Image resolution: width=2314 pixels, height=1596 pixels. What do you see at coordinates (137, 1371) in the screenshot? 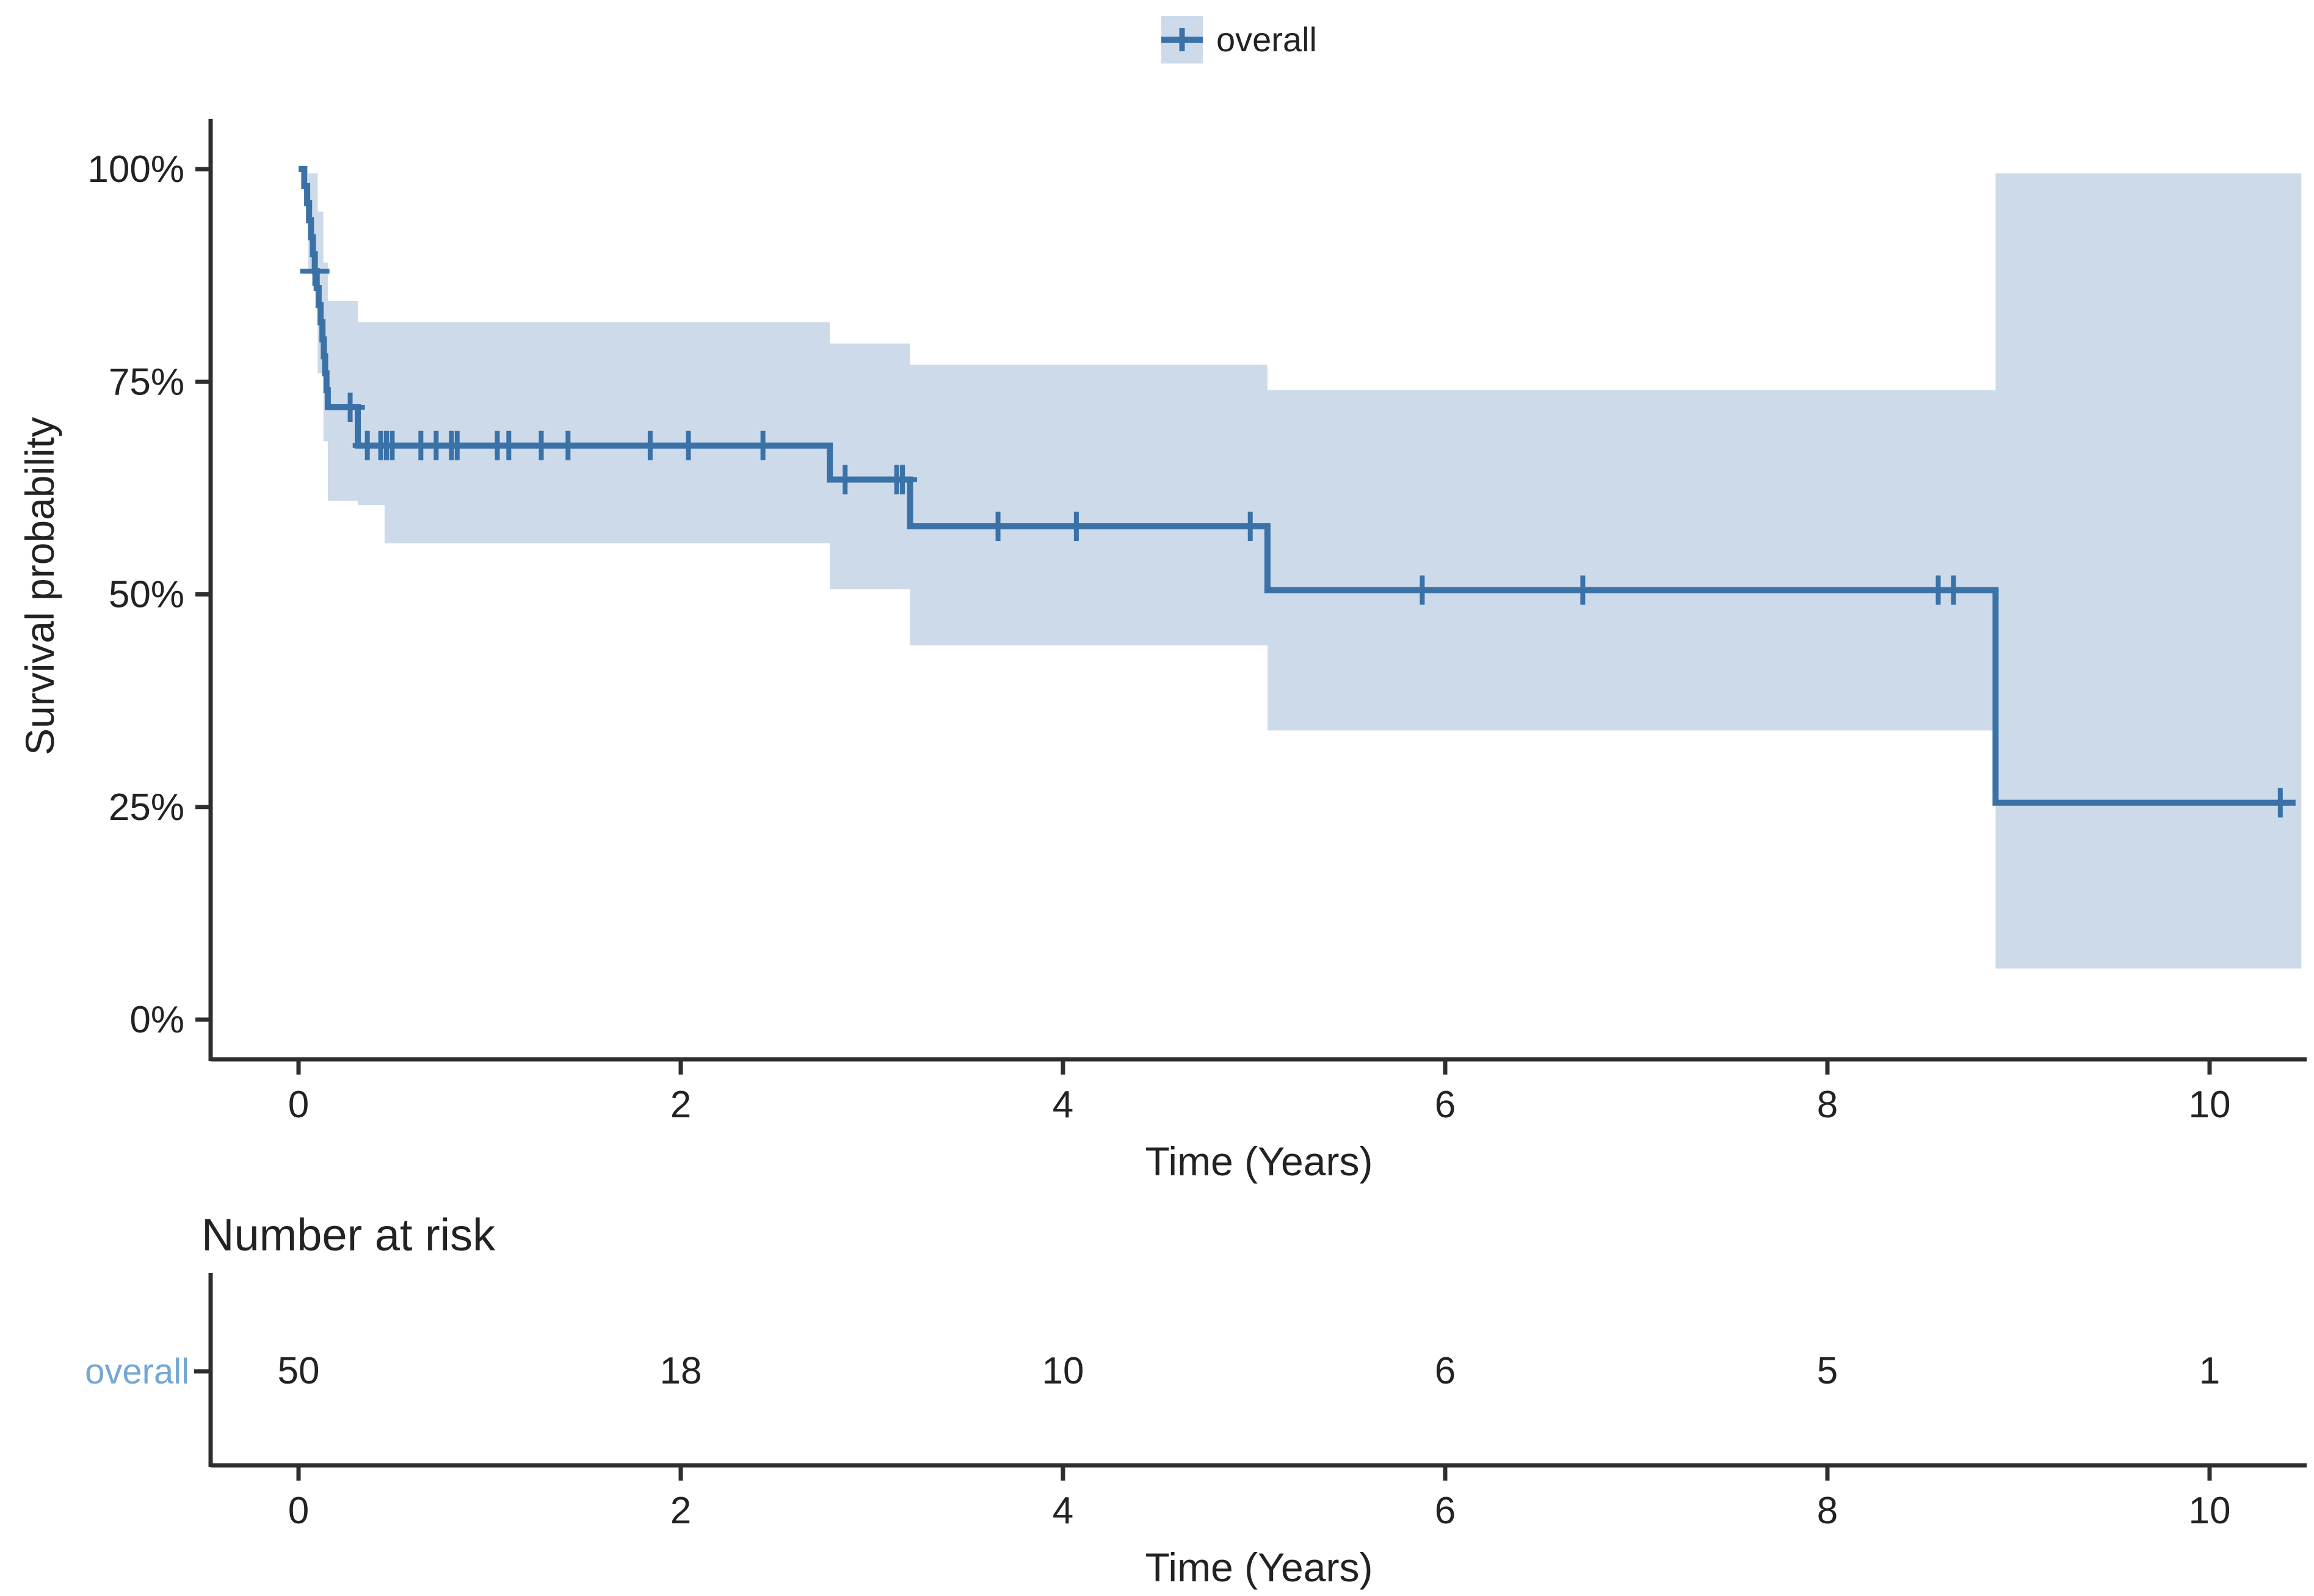
I see `risk-table-row-label: overall` at bounding box center [137, 1371].